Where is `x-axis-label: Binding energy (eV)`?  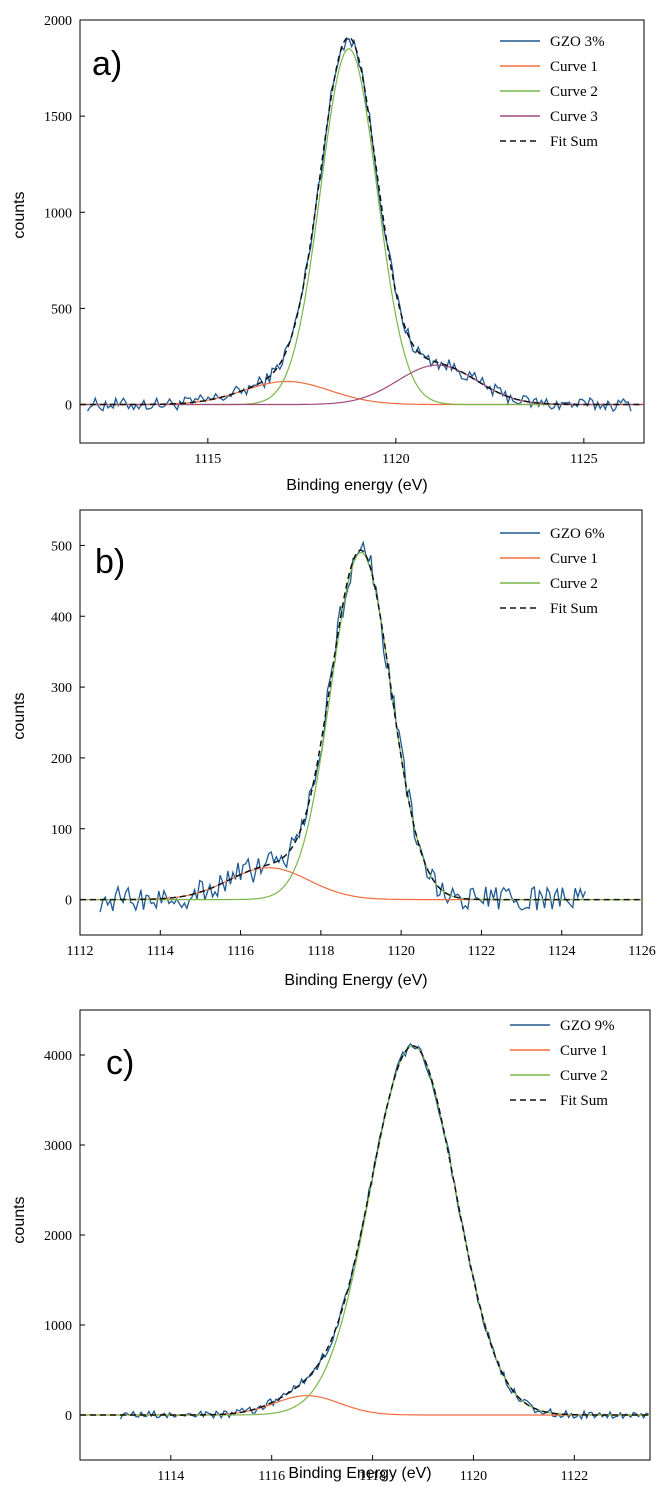 x-axis-label: Binding energy (eV) is located at coordinates (356, 485).